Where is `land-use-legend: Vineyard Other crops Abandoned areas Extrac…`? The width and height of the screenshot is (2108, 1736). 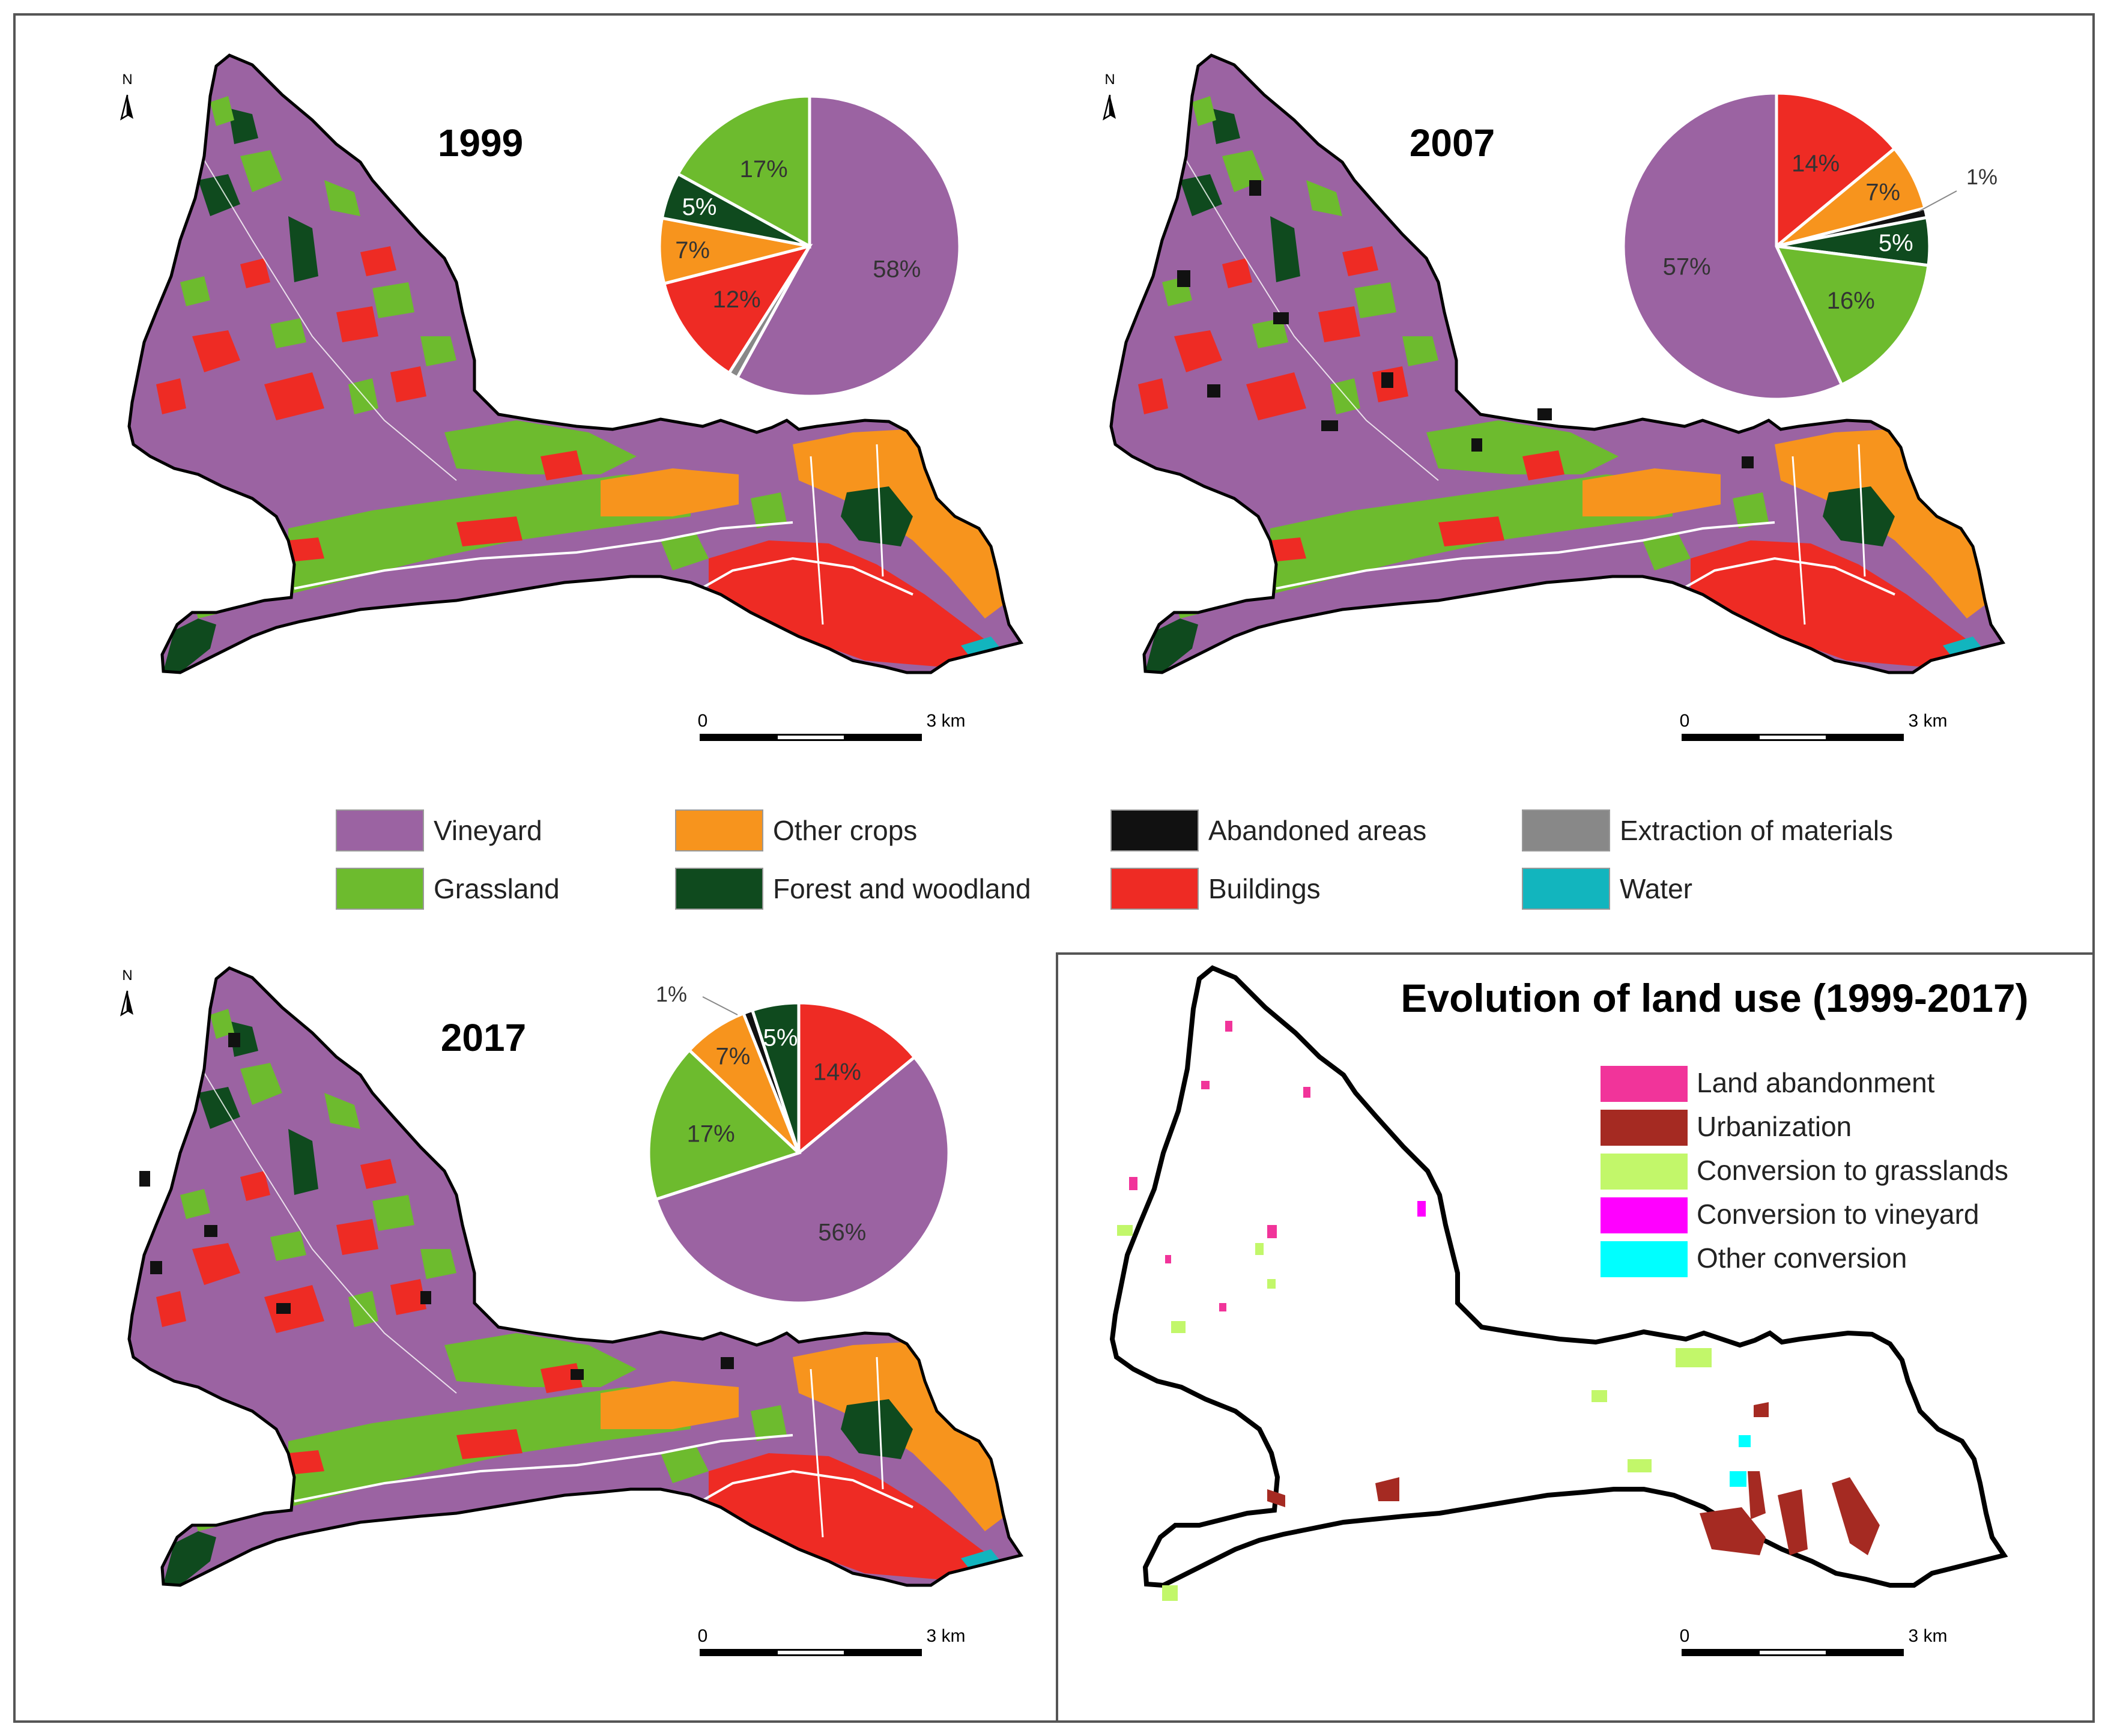 land-use-legend: Vineyard Other crops Abandoned areas Extrac… is located at coordinates (1114, 859).